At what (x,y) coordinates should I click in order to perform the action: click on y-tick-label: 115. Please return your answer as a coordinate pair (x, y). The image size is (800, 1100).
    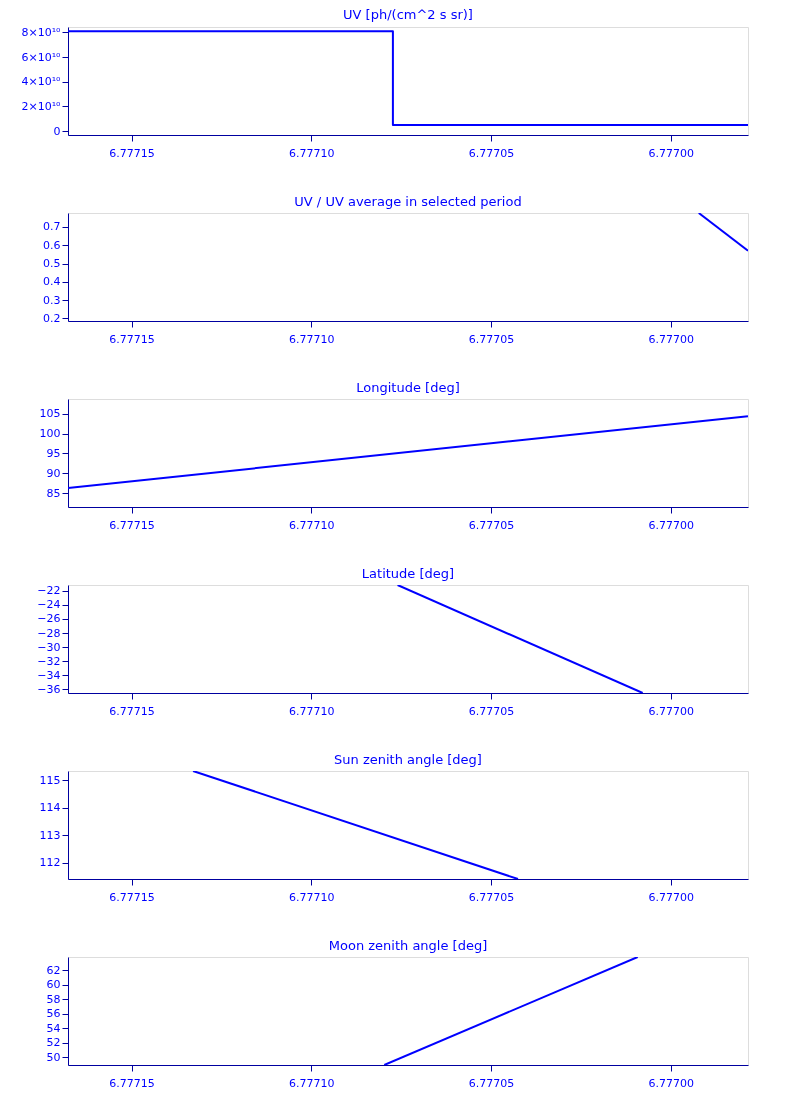
    Looking at the image, I should click on (50, 780).